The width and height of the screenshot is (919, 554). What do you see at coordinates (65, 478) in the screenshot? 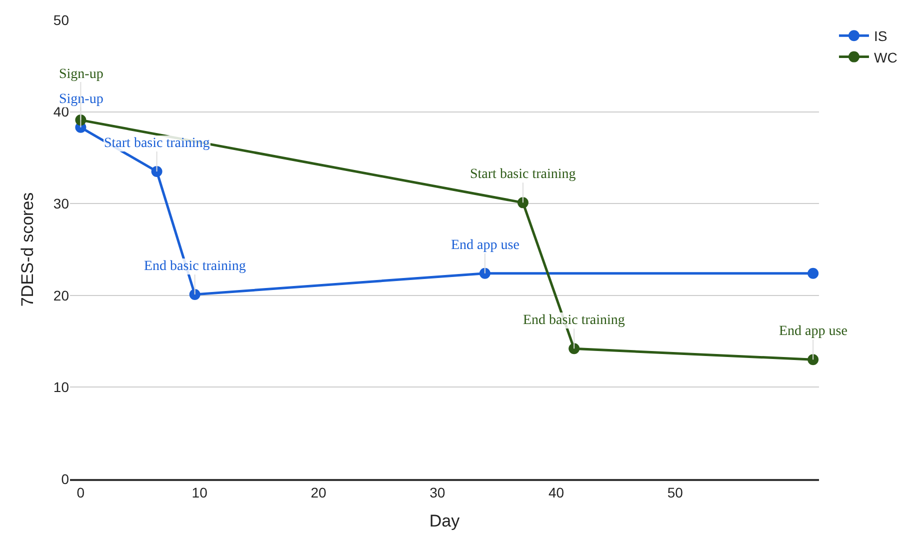
I see `y-tick-label: 0` at bounding box center [65, 478].